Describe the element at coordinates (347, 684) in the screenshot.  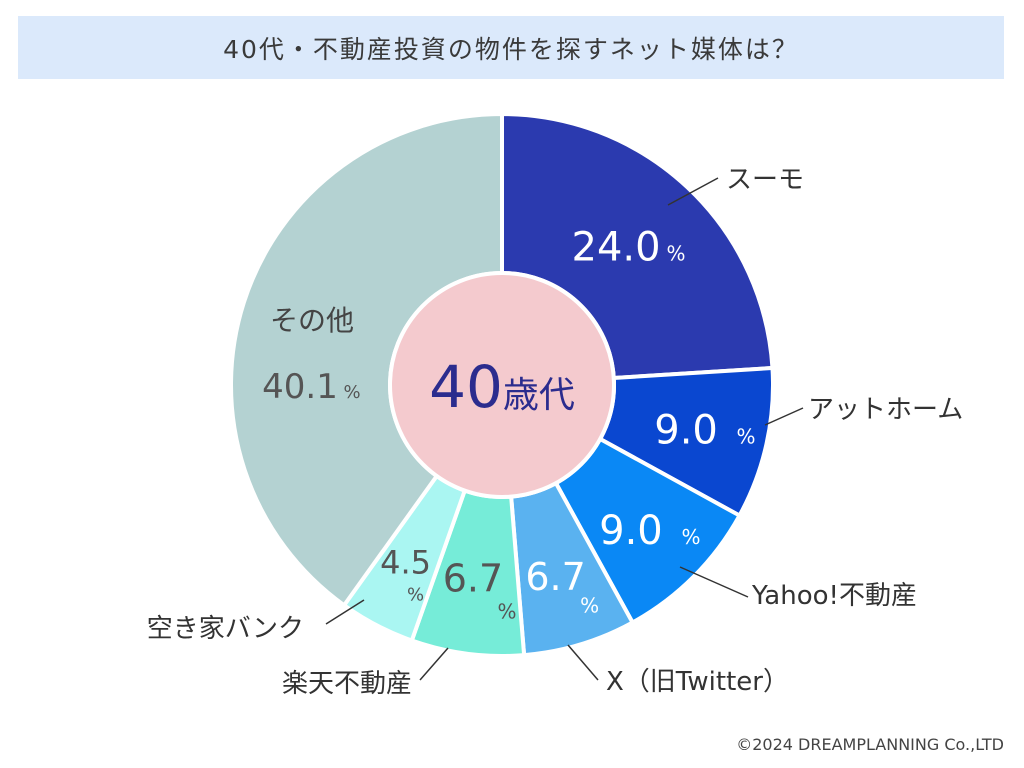
I see `slice-label: 楽天不動産` at that location.